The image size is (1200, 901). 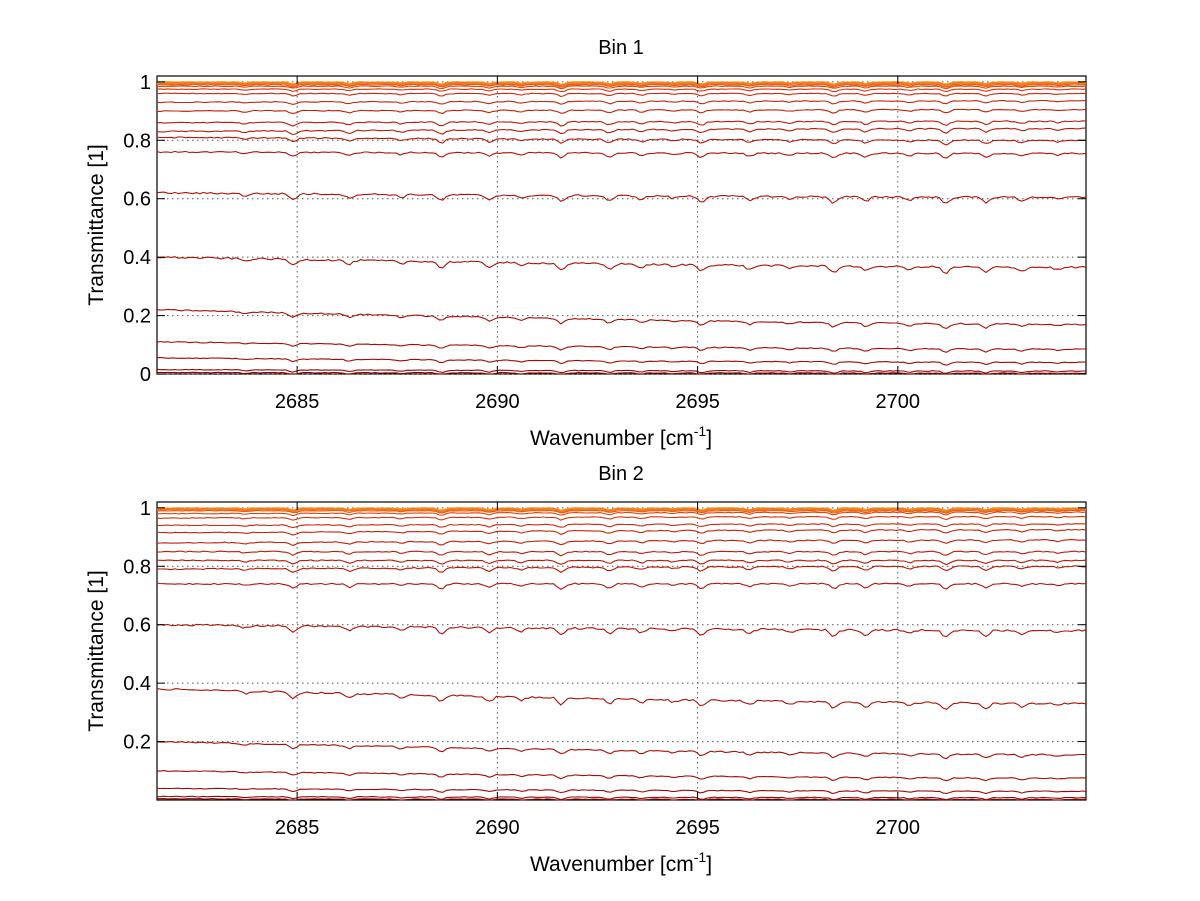 I want to click on chart-title: Bin 1, so click(x=621, y=48).